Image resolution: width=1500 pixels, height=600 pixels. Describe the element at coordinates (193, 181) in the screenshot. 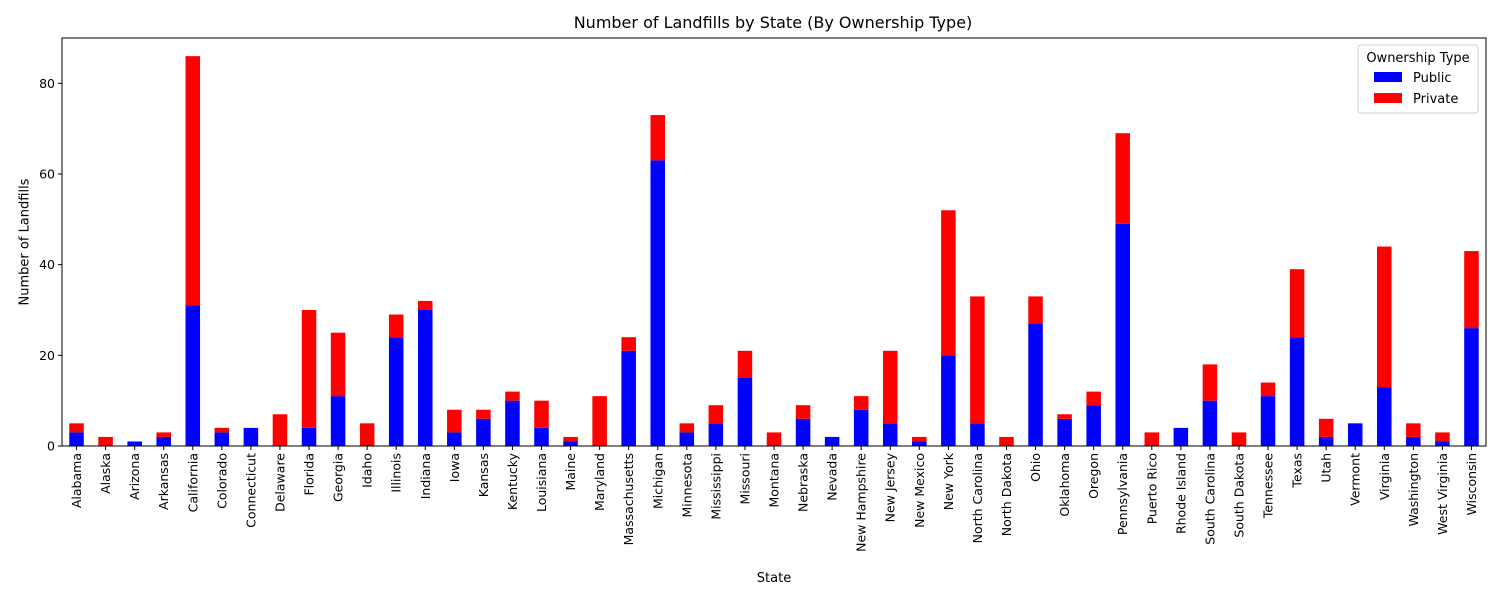

I see `bar-private-california` at that location.